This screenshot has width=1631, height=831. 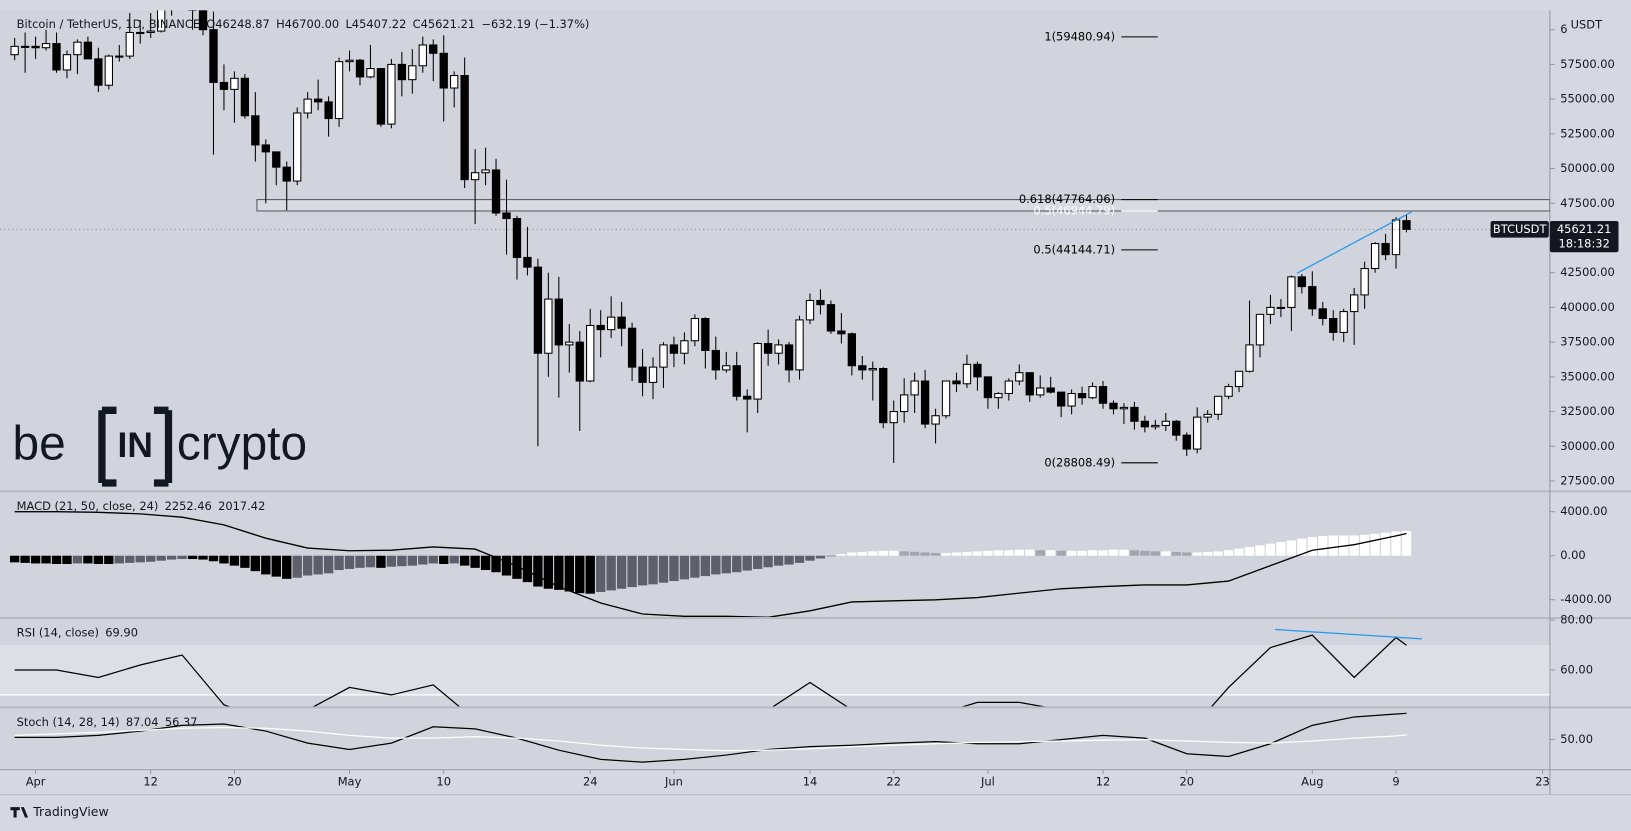 I want to click on x-tick-label: Apr, so click(x=36, y=782).